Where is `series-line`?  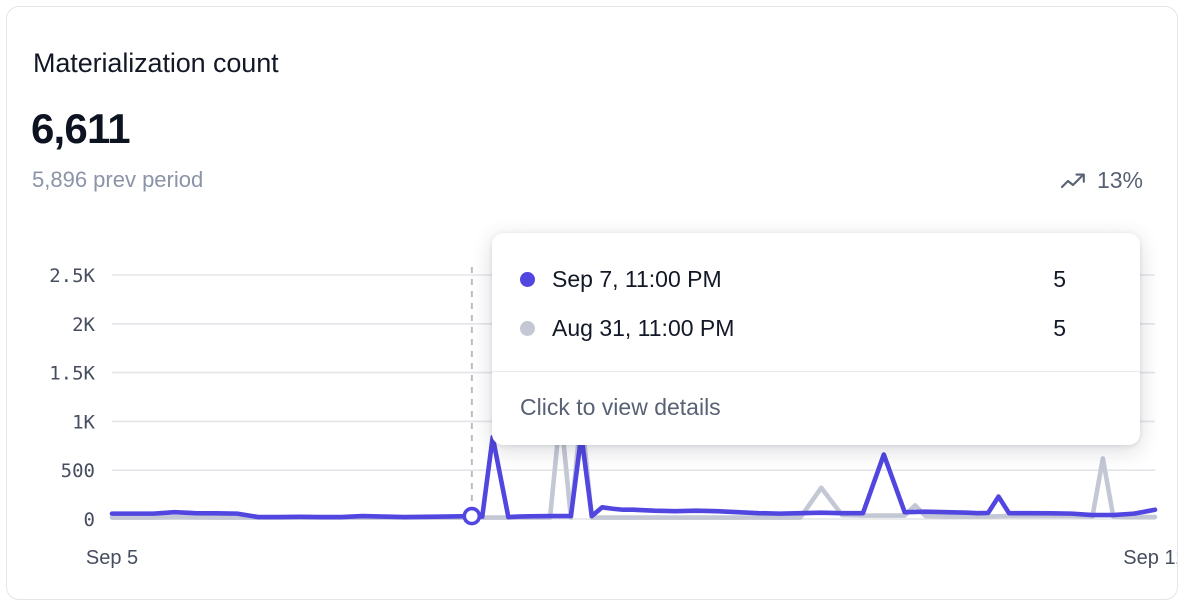
series-line is located at coordinates (633, 476).